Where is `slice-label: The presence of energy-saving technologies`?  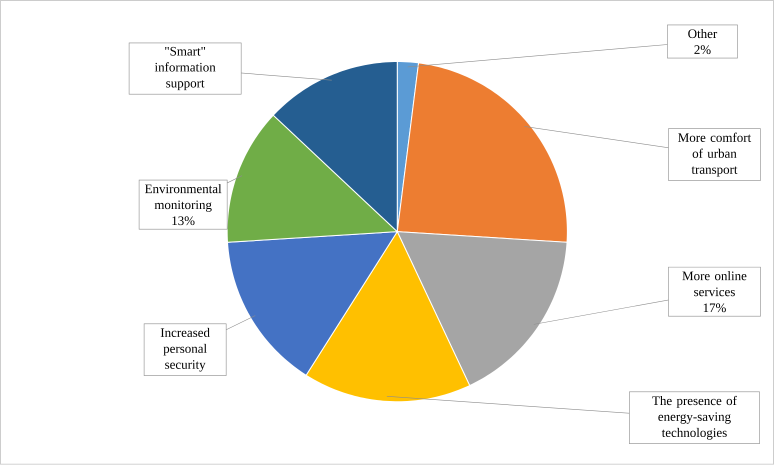
slice-label: The presence of energy-saving technologies is located at coordinates (694, 418).